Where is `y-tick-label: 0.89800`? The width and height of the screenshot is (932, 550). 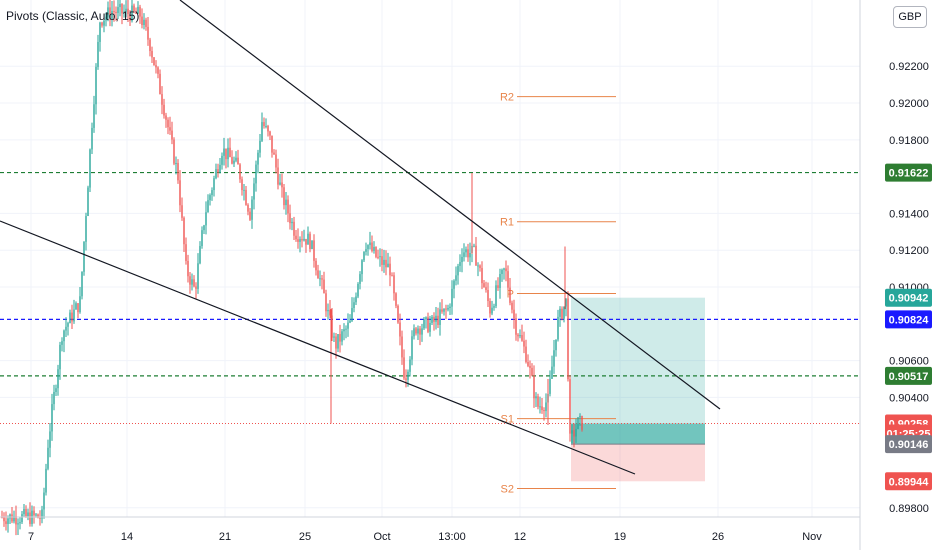 y-tick-label: 0.89800 is located at coordinates (909, 509).